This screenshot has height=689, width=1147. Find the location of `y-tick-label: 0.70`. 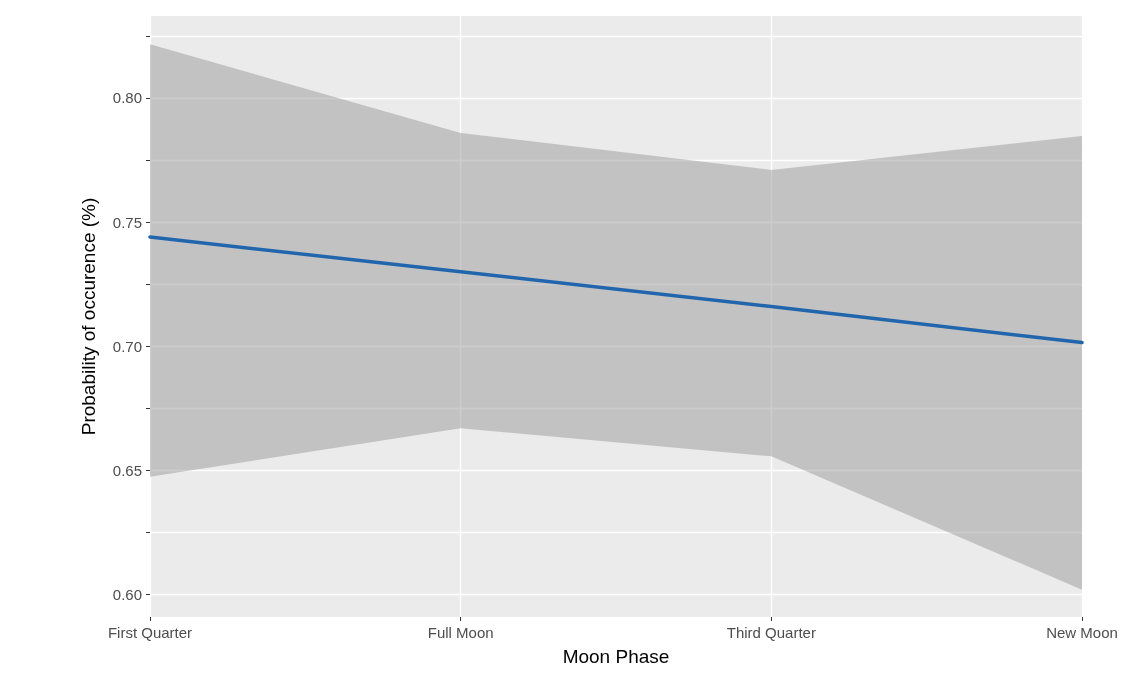

y-tick-label: 0.70 is located at coordinates (127, 346).